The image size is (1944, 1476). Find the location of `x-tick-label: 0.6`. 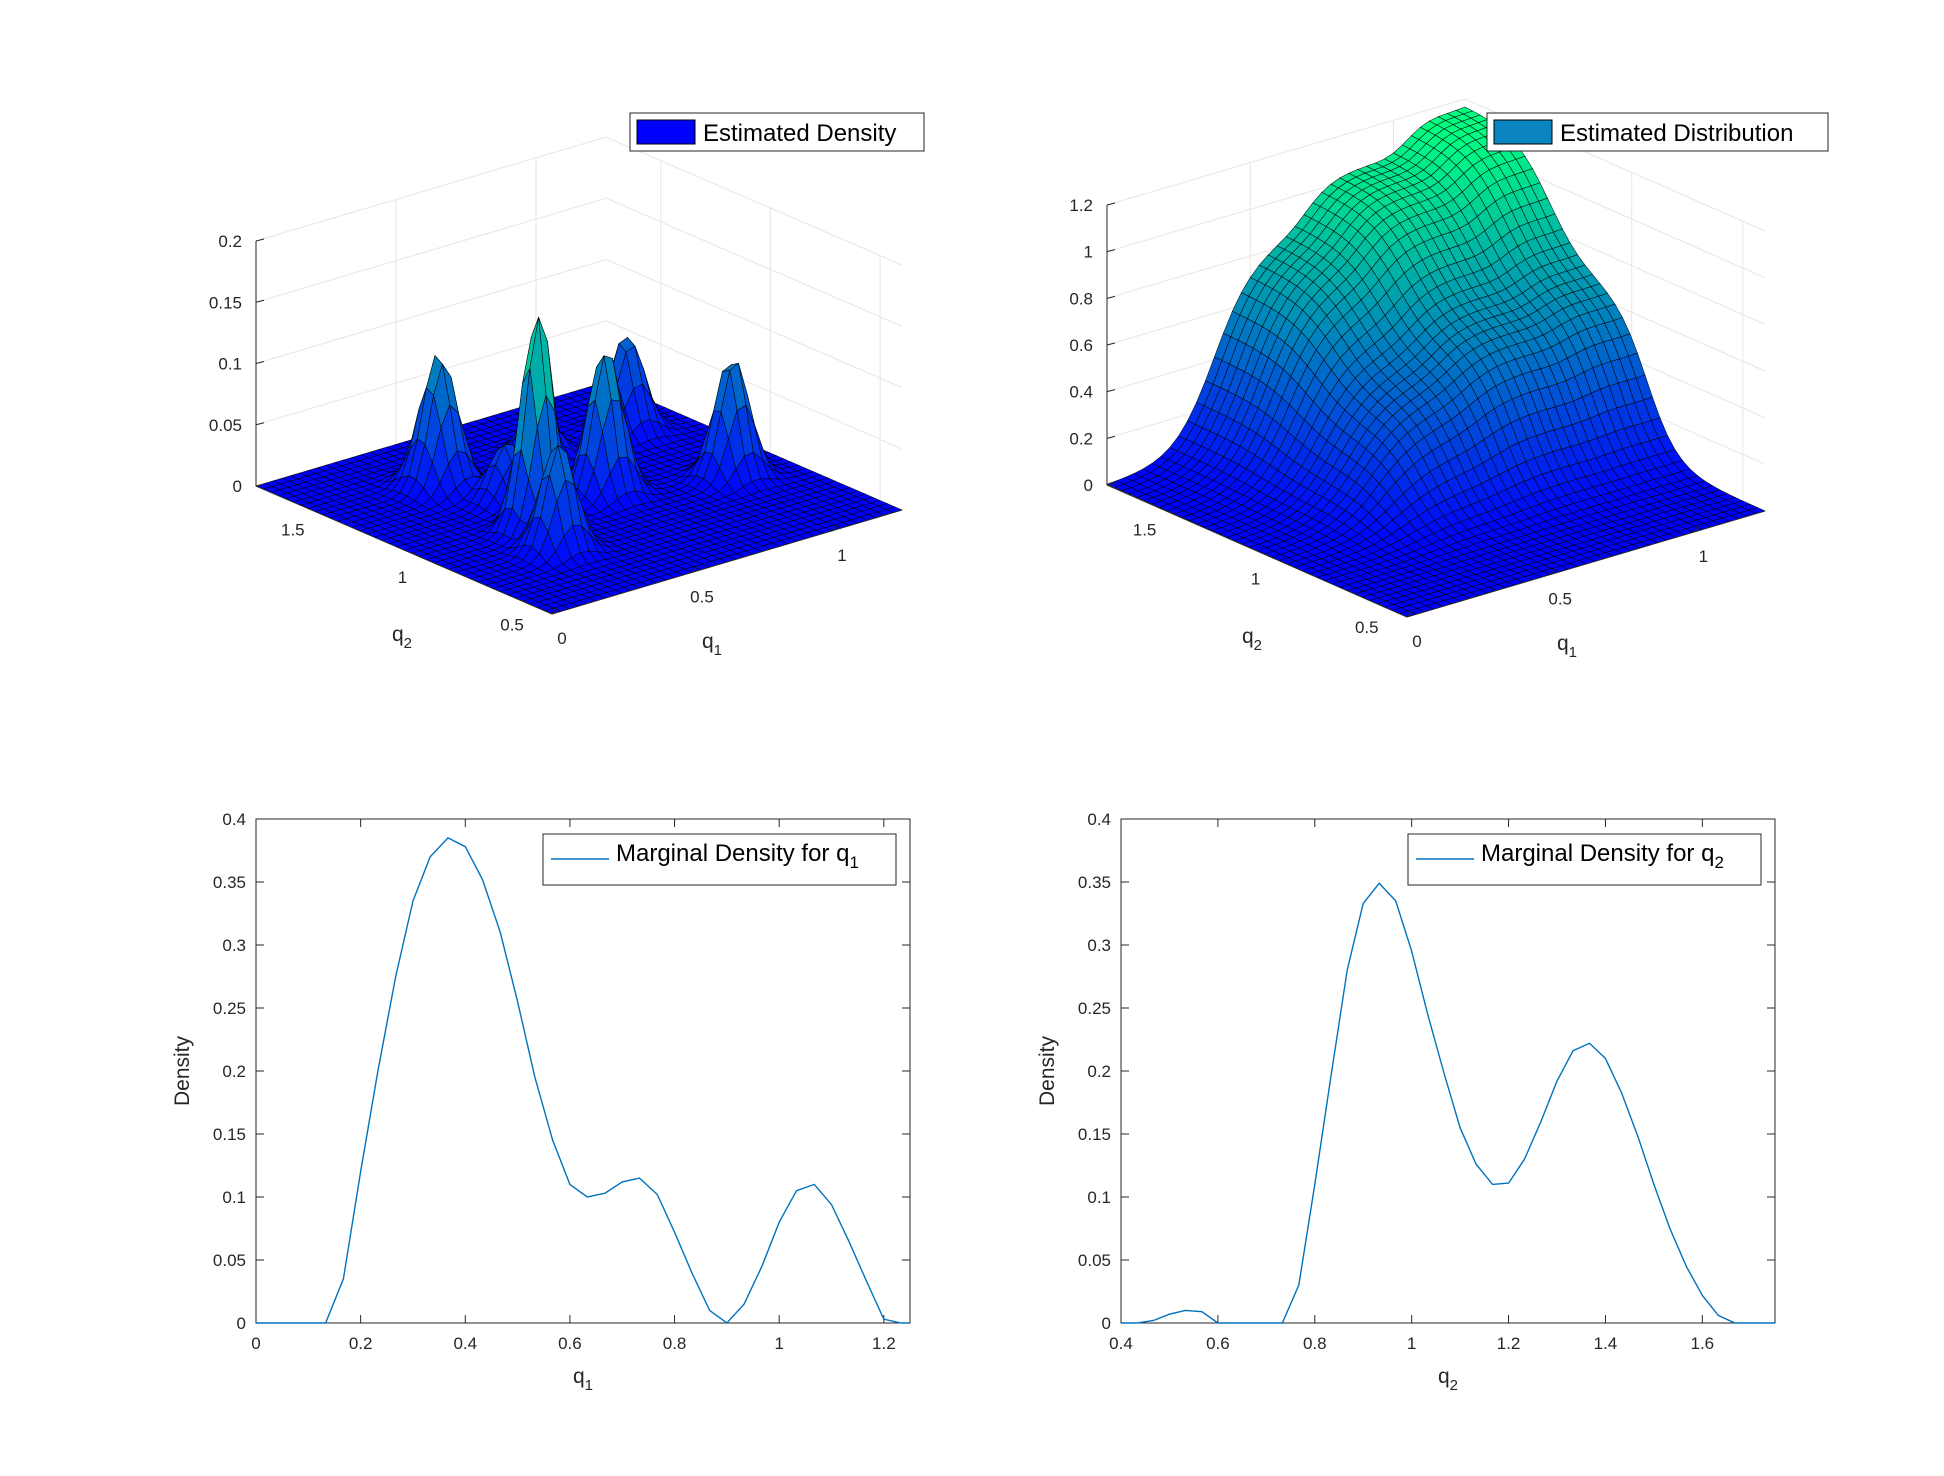

x-tick-label: 0.6 is located at coordinates (570, 1343).